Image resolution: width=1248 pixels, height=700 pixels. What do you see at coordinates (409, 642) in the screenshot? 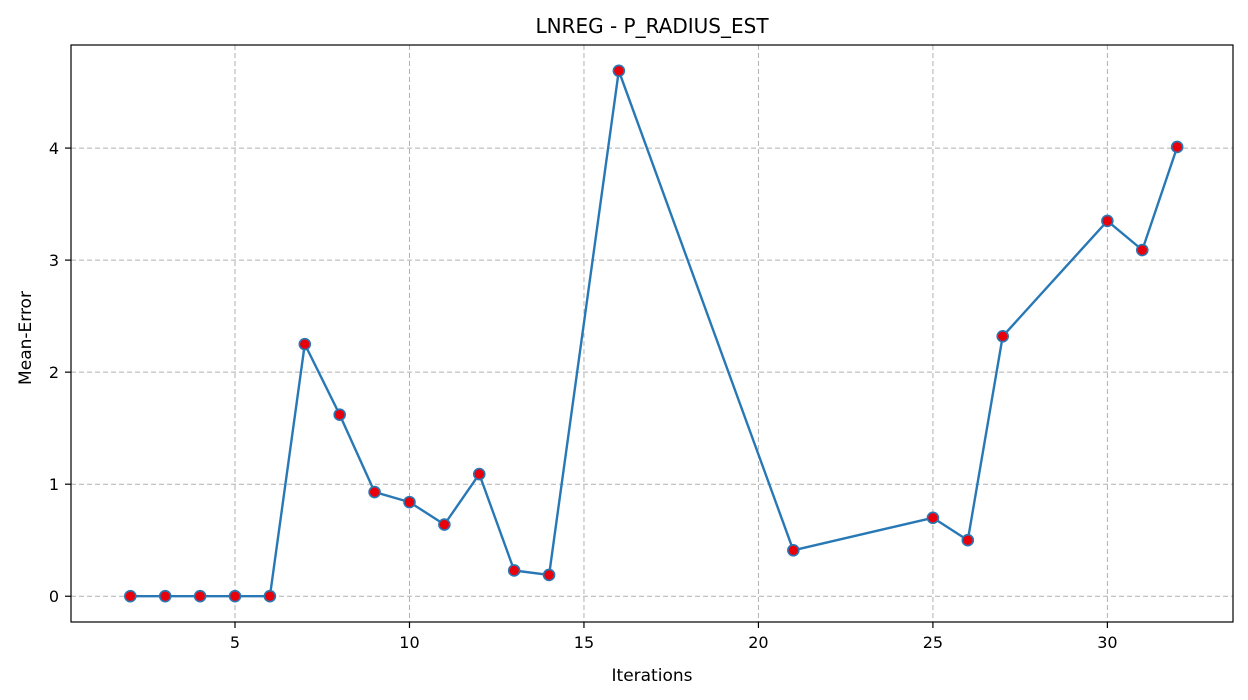
I see `x-tick-label: 10` at bounding box center [409, 642].